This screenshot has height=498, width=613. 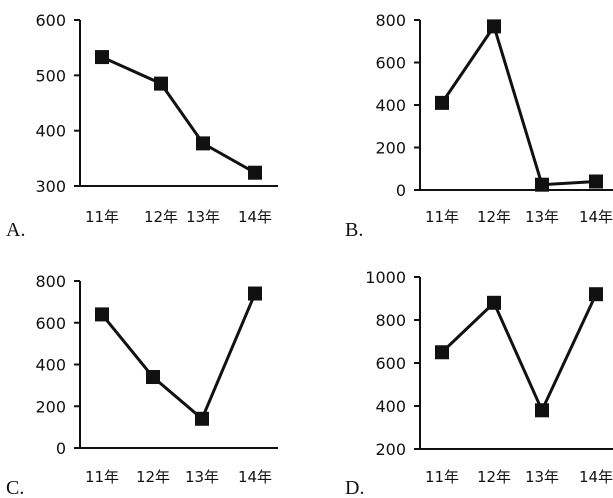 I want to click on panel-label: B., so click(x=354, y=230).